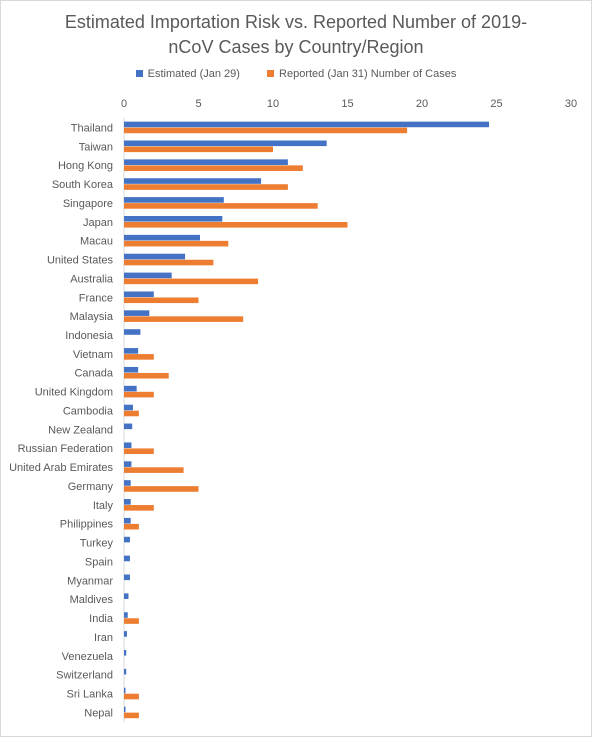 This screenshot has height=737, width=592. Describe the element at coordinates (347, 104) in the screenshot. I see `x-tick-label-15: 15` at that location.